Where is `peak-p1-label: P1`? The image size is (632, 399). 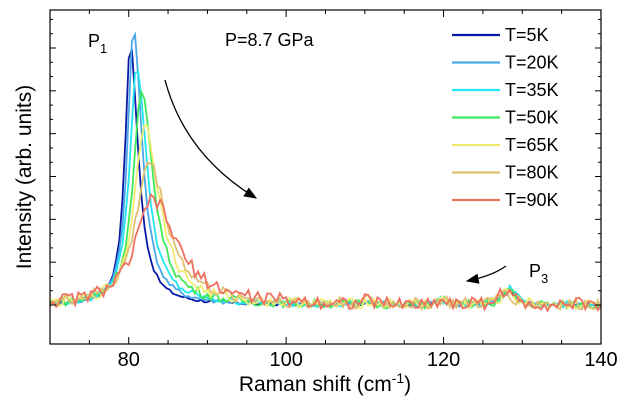 peak-p1-label: P1 is located at coordinates (97, 43).